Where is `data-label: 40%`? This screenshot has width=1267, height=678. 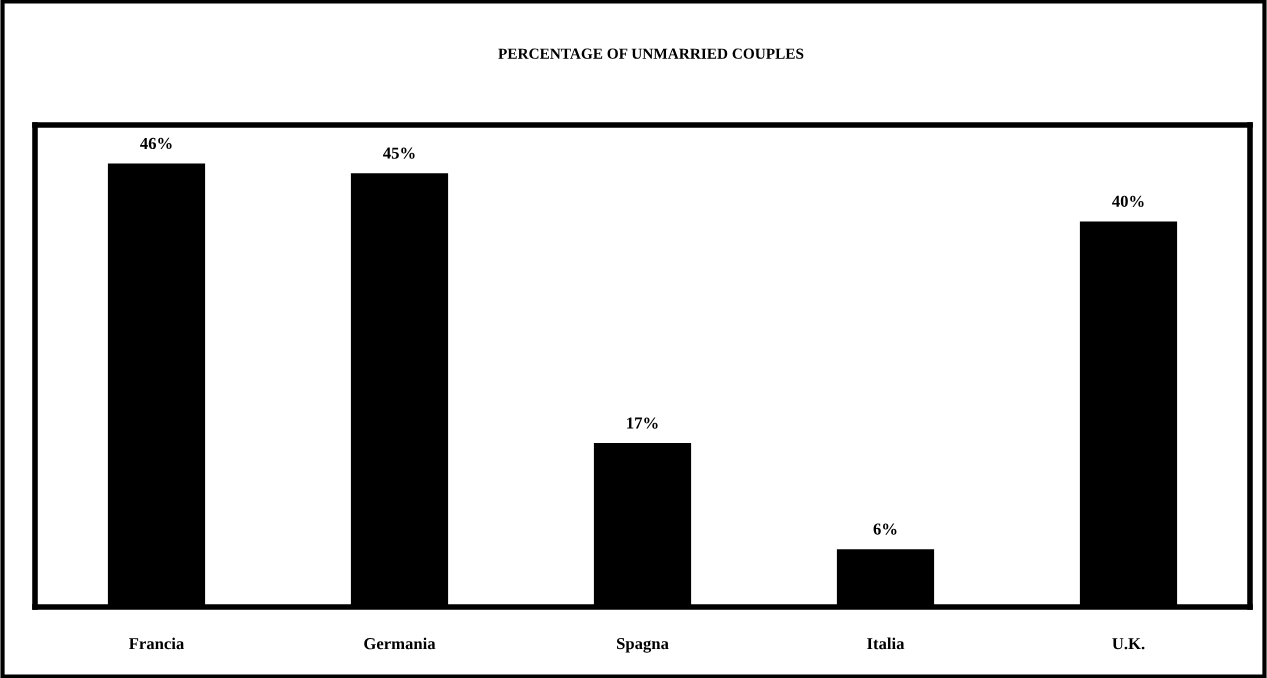 data-label: 40% is located at coordinates (1128, 201).